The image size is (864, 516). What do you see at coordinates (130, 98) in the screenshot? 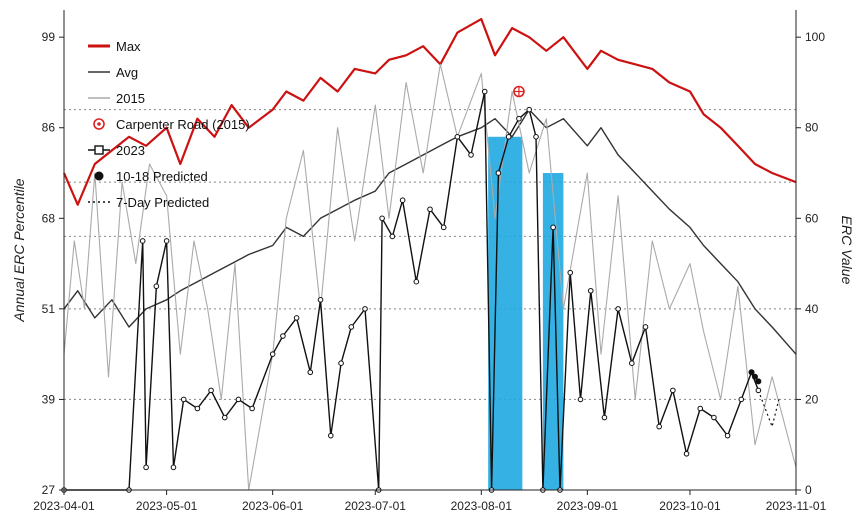
I see `legend-label-2015: 2015` at bounding box center [130, 98].